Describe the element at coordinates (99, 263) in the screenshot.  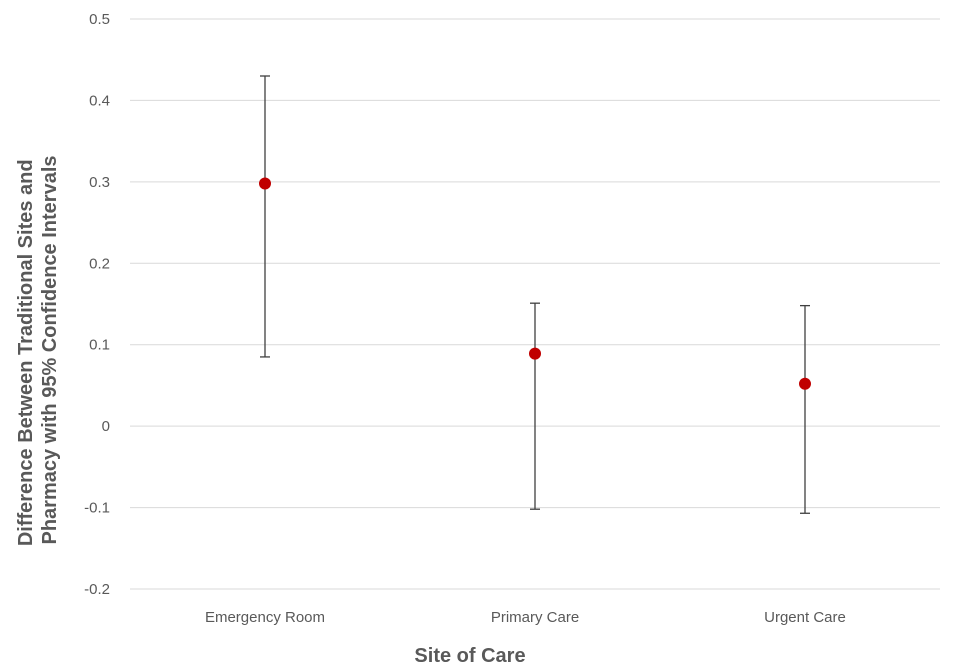
I see `y-tick-label: 0.2` at that location.